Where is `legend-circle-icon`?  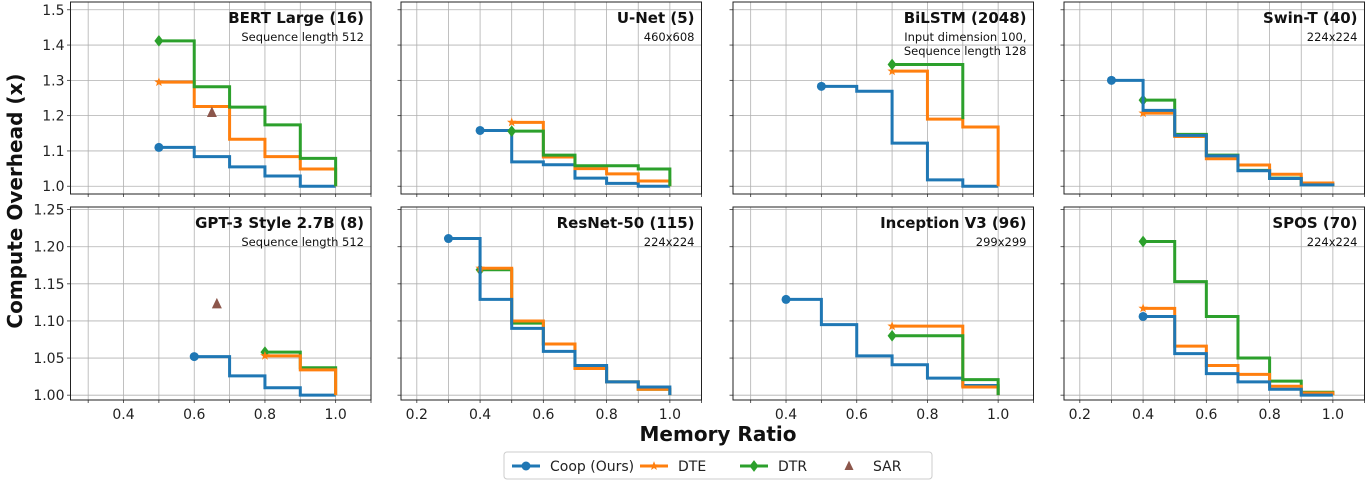 legend-circle-icon is located at coordinates (526, 466).